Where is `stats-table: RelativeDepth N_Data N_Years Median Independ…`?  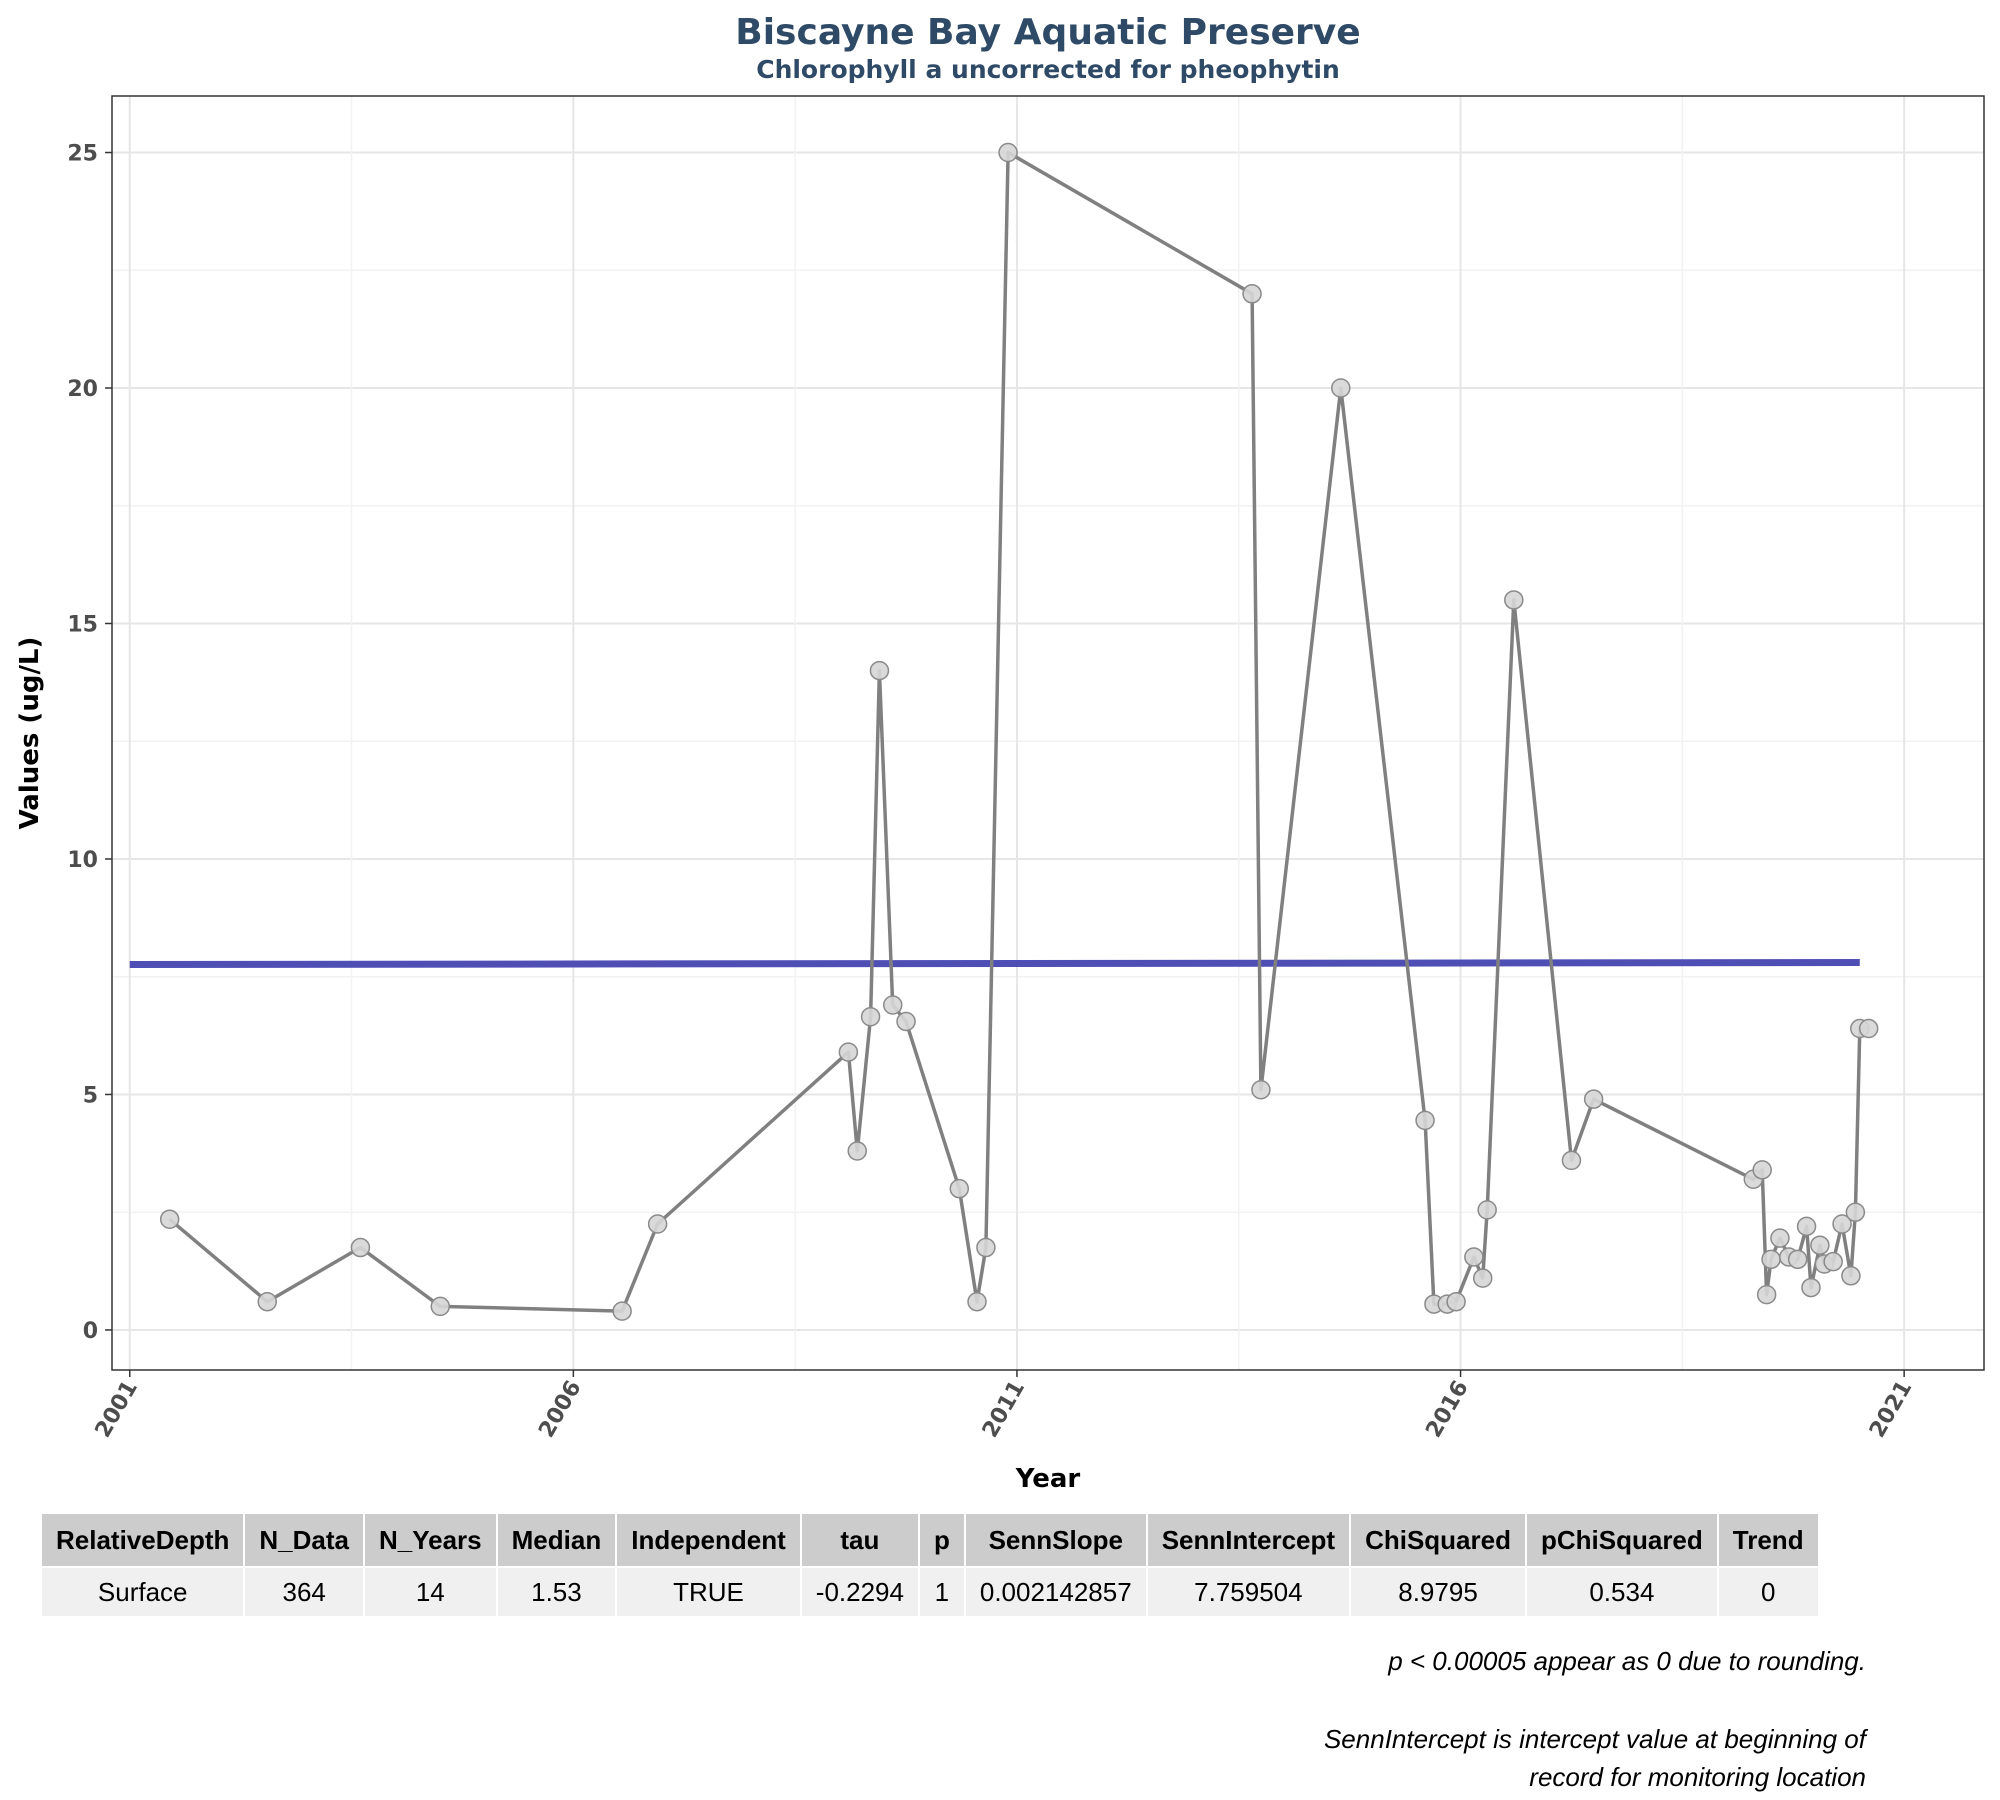 stats-table: RelativeDepth N_Data N_Years Median Independ… is located at coordinates (930, 1565).